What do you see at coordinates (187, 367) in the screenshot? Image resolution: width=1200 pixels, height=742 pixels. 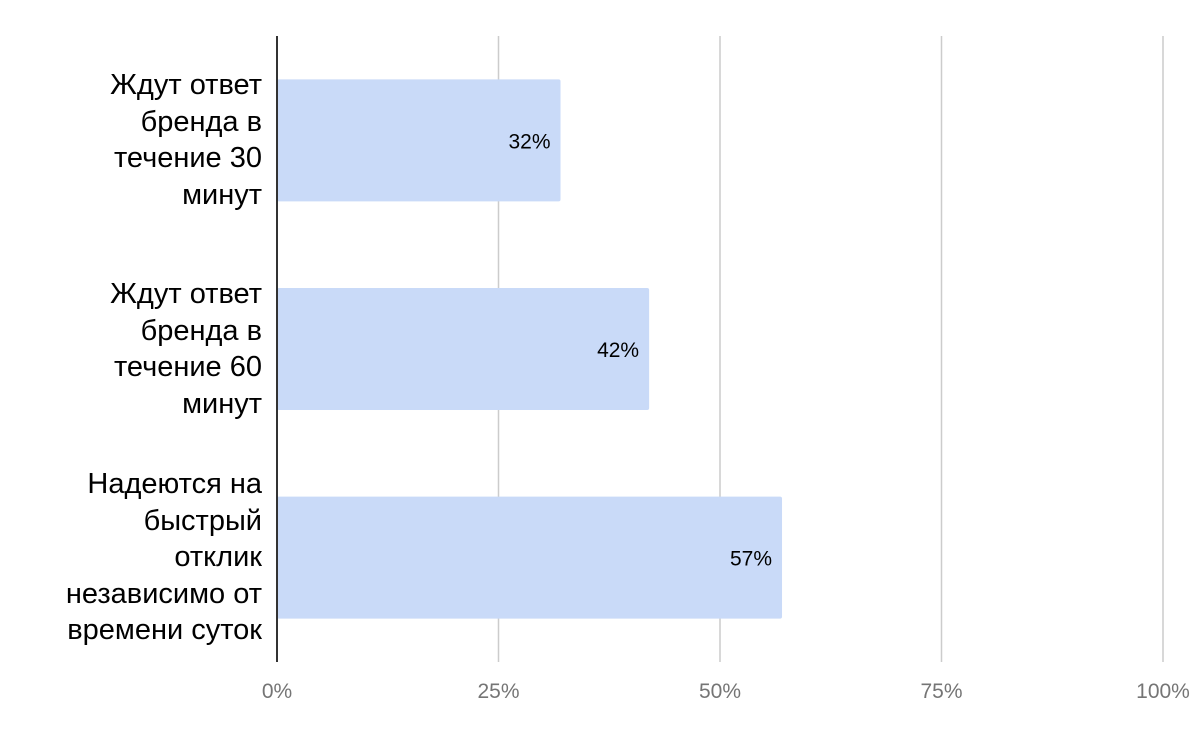 I see `category-label-line: течение 60` at bounding box center [187, 367].